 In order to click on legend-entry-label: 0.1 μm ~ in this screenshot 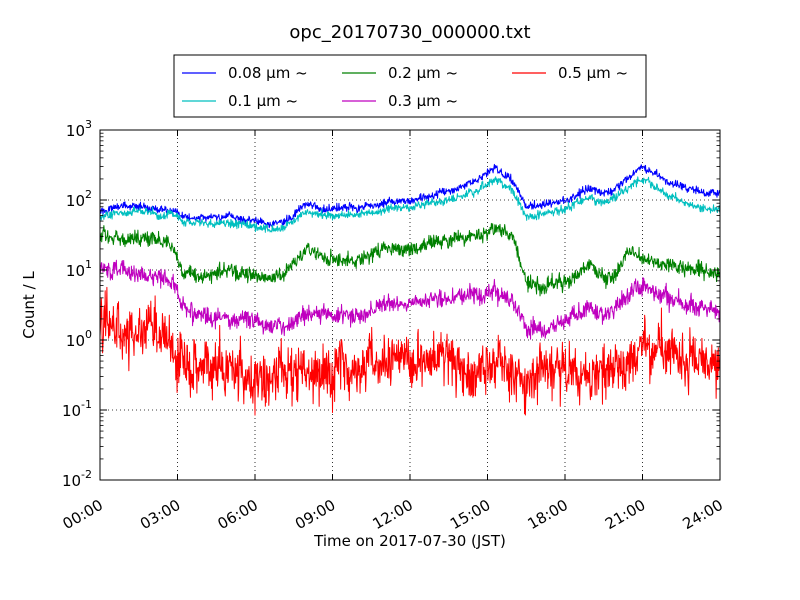, I will do `click(263, 101)`.